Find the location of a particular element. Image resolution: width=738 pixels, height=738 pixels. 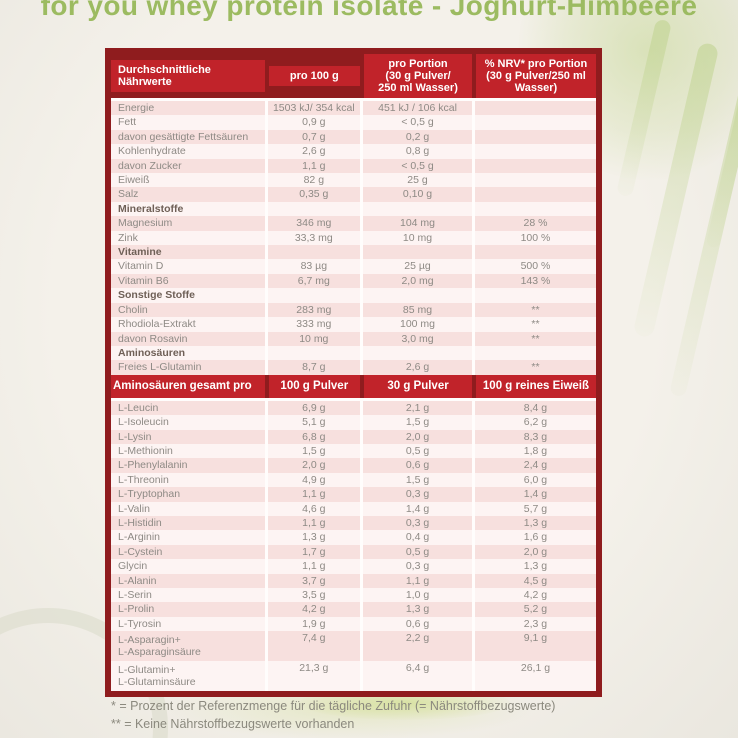

row-label: Sonstige Stoffe is located at coordinates (157, 295).